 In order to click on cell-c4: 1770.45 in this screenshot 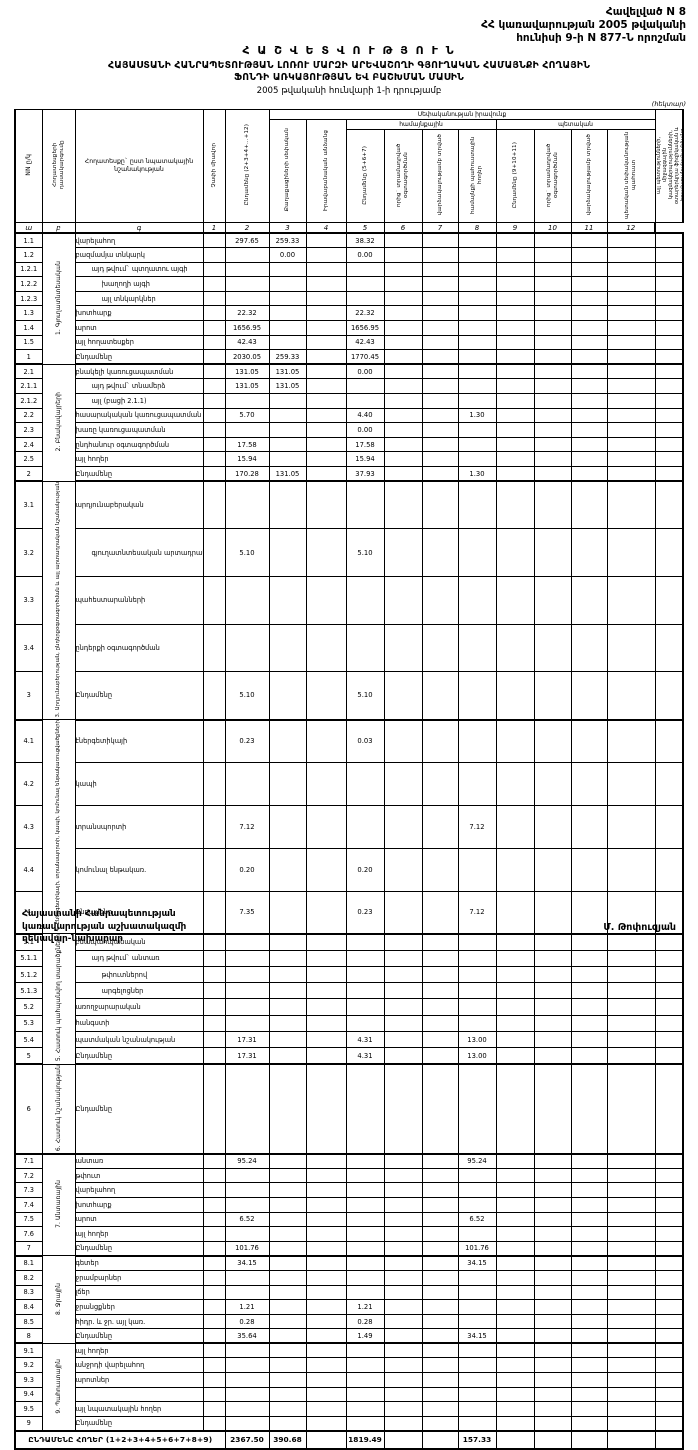, I will do `click(365, 357)`.